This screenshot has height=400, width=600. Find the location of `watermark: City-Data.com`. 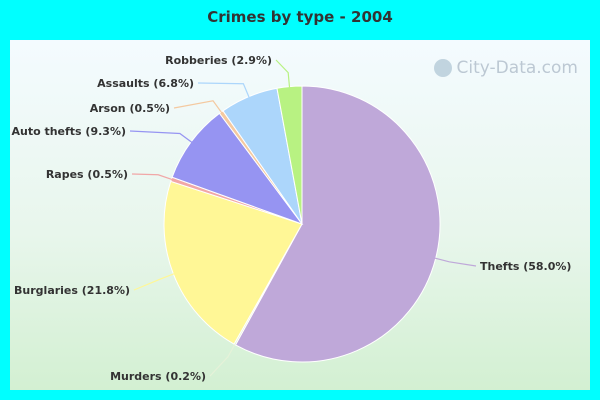

watermark: City-Data.com is located at coordinates (505, 68).